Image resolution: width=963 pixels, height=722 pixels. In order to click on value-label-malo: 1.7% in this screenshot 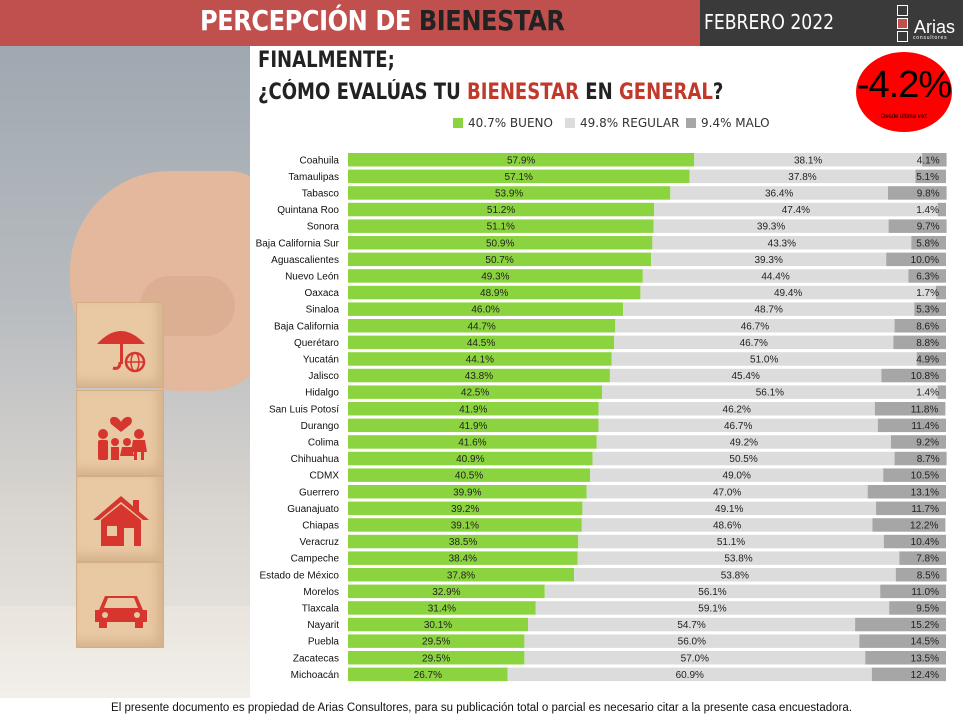, I will do `click(927, 293)`.